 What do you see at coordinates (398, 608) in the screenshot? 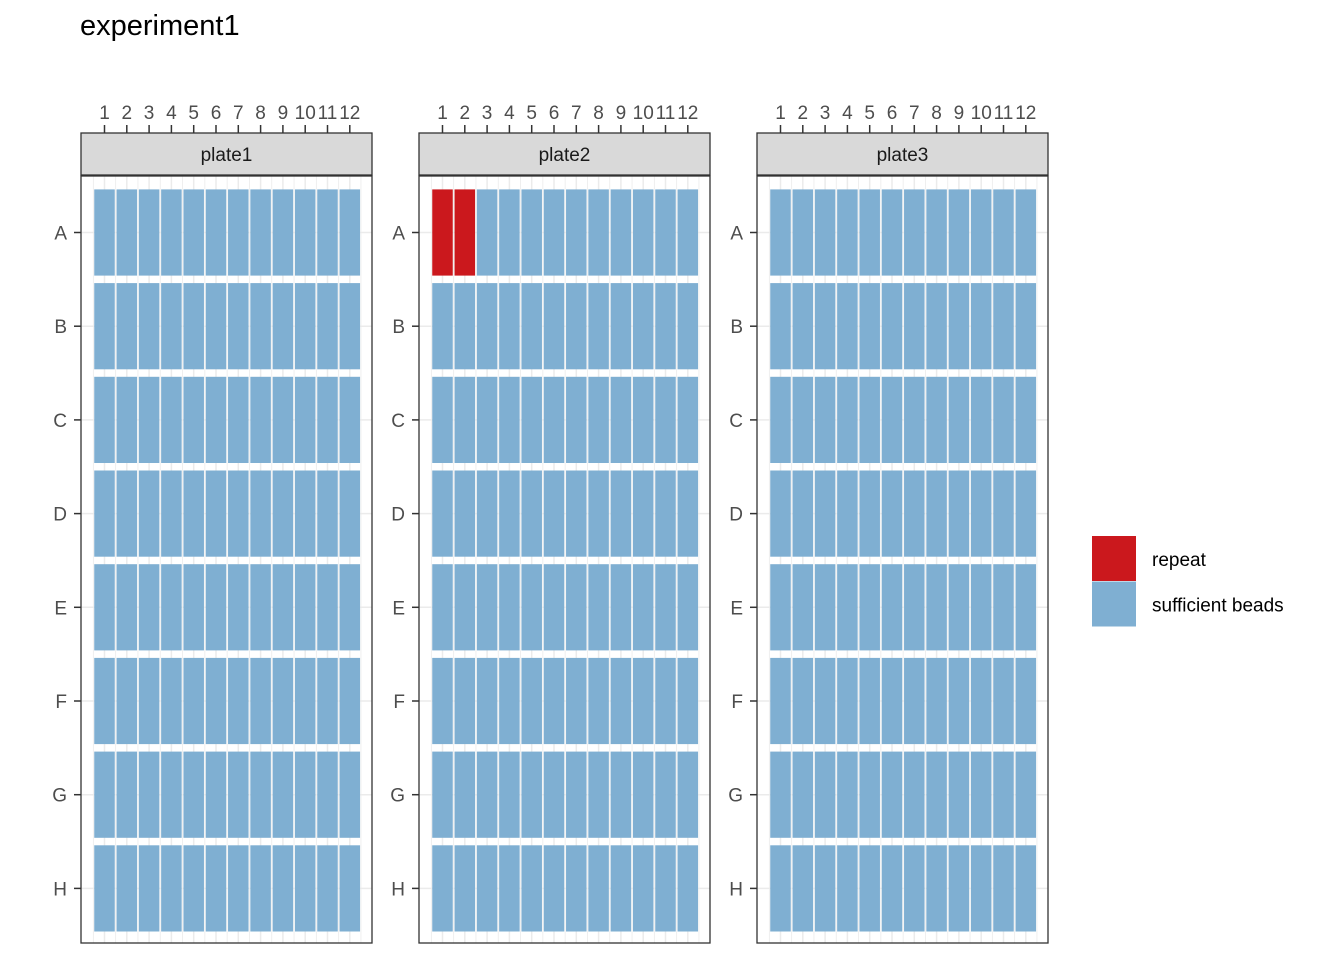
I see `y-tick-label: E` at bounding box center [398, 608].